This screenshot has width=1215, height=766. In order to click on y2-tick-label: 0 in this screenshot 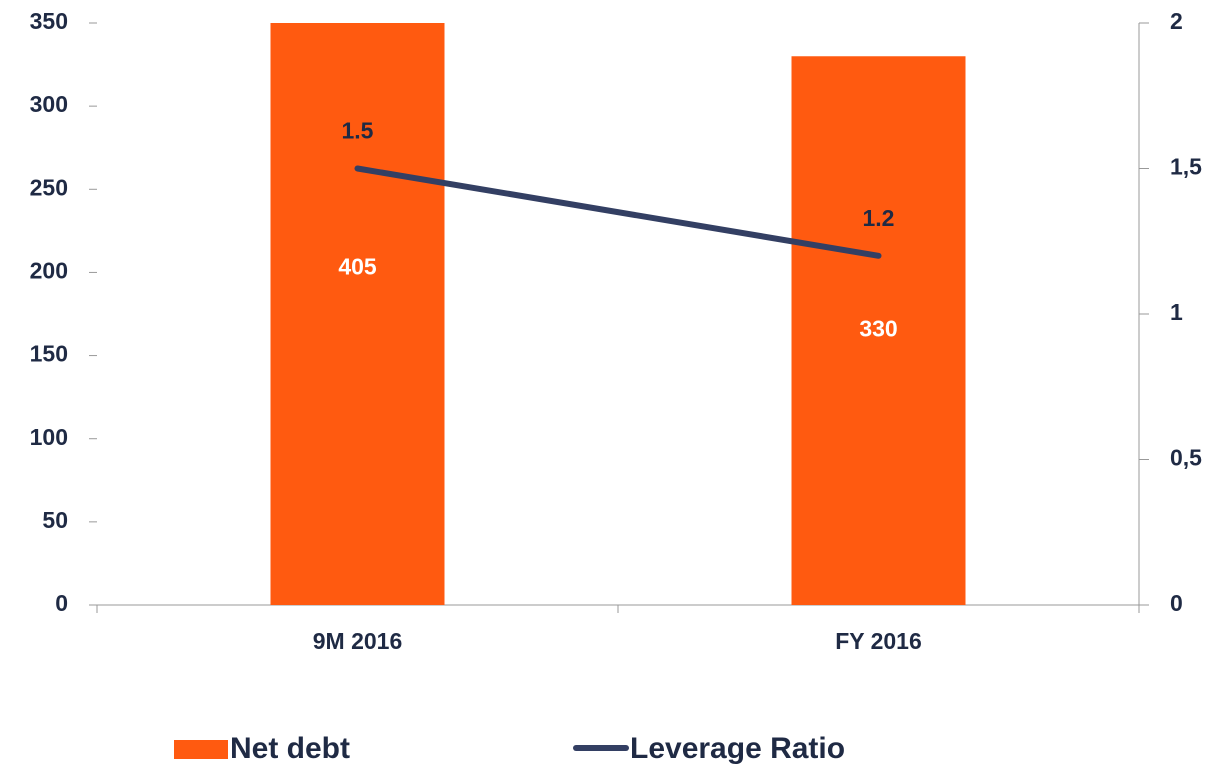, I will do `click(1176, 603)`.